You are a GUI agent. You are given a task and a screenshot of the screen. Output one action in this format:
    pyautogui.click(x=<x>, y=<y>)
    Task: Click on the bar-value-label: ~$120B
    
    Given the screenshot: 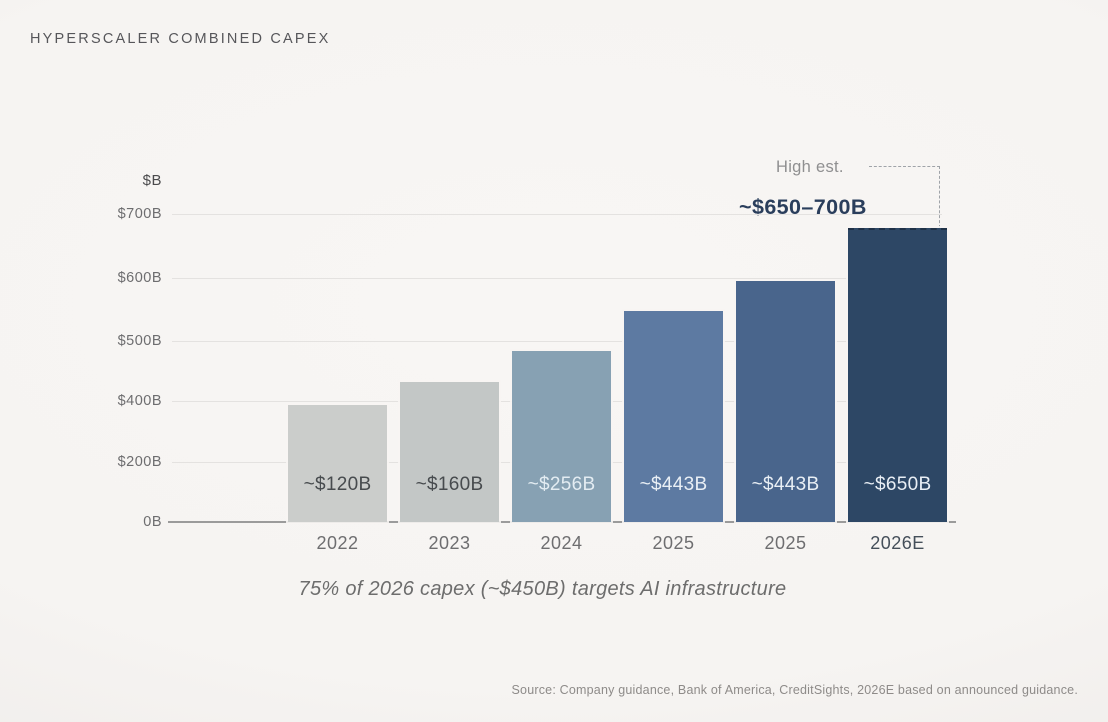 What is the action you would take?
    pyautogui.click(x=337, y=484)
    